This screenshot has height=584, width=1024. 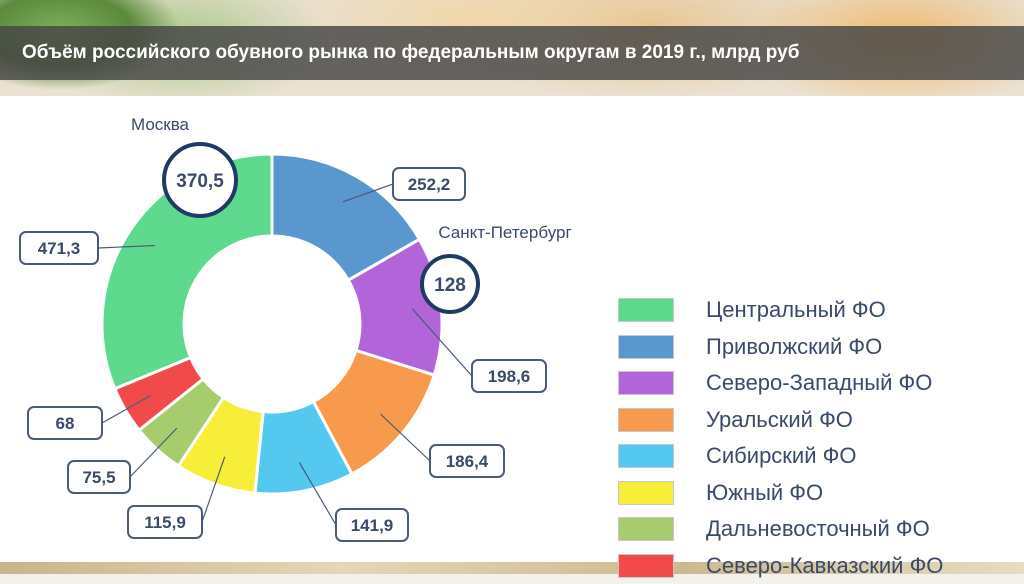 I want to click on legend-item: Южный ФО, so click(x=813, y=493).